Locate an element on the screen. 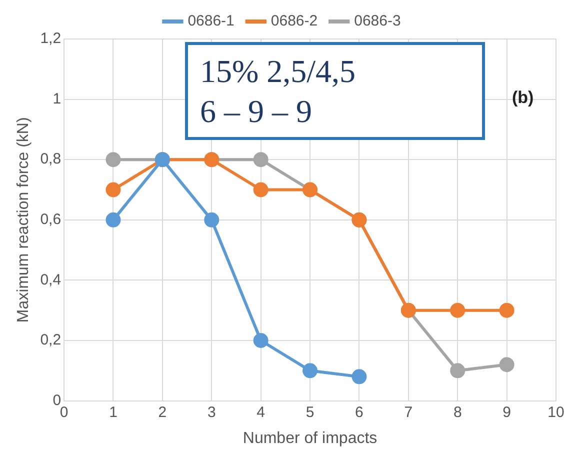 This screenshot has height=457, width=581. y-tick-label: 0,6 is located at coordinates (51, 219).